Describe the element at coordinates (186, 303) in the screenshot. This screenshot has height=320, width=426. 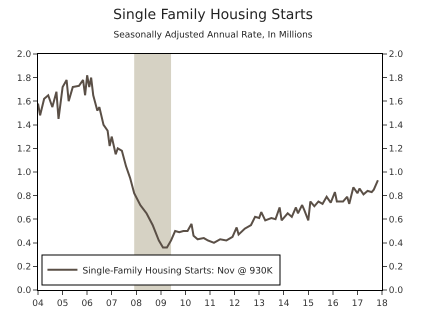
I see `x-tick-label: 10` at that location.